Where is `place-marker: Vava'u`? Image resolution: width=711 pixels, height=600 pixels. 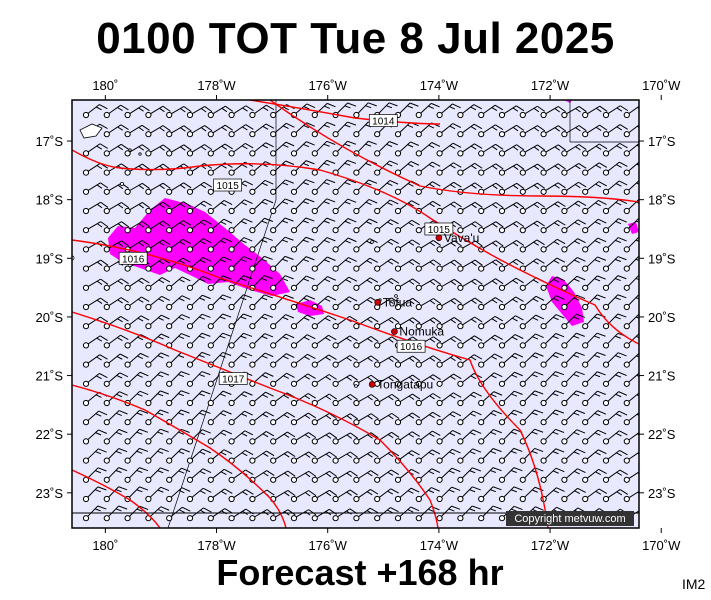 place-marker: Vava'u is located at coordinates (457, 238).